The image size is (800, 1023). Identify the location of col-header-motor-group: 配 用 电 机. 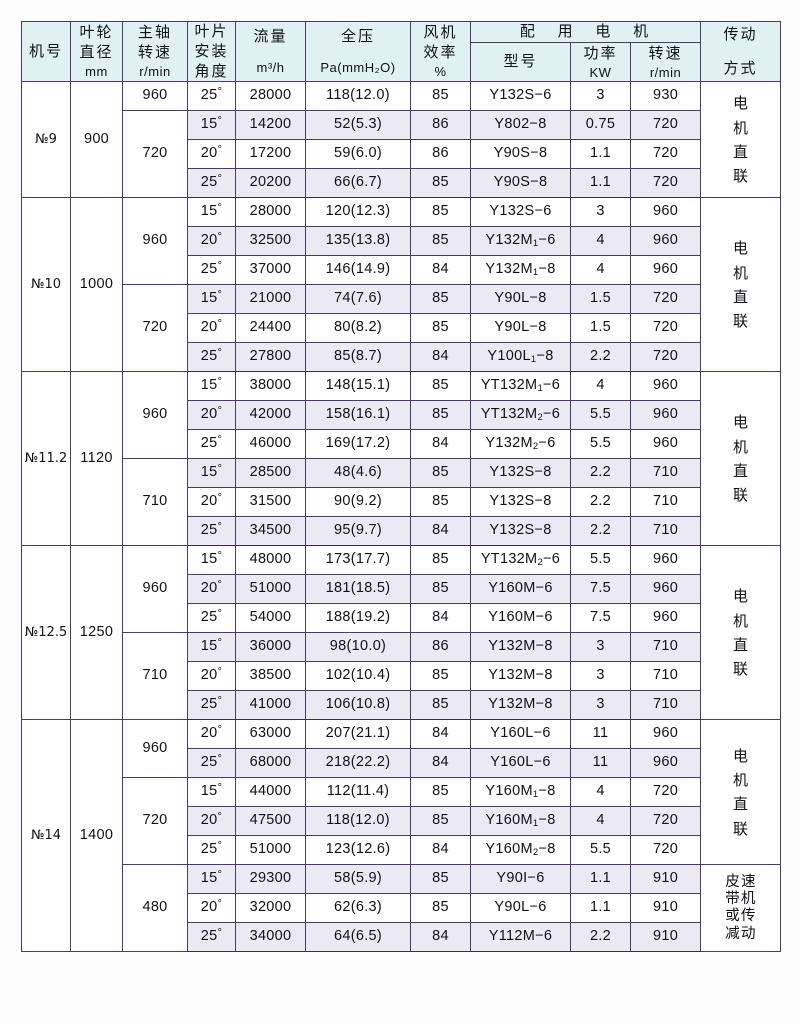
(585, 32).